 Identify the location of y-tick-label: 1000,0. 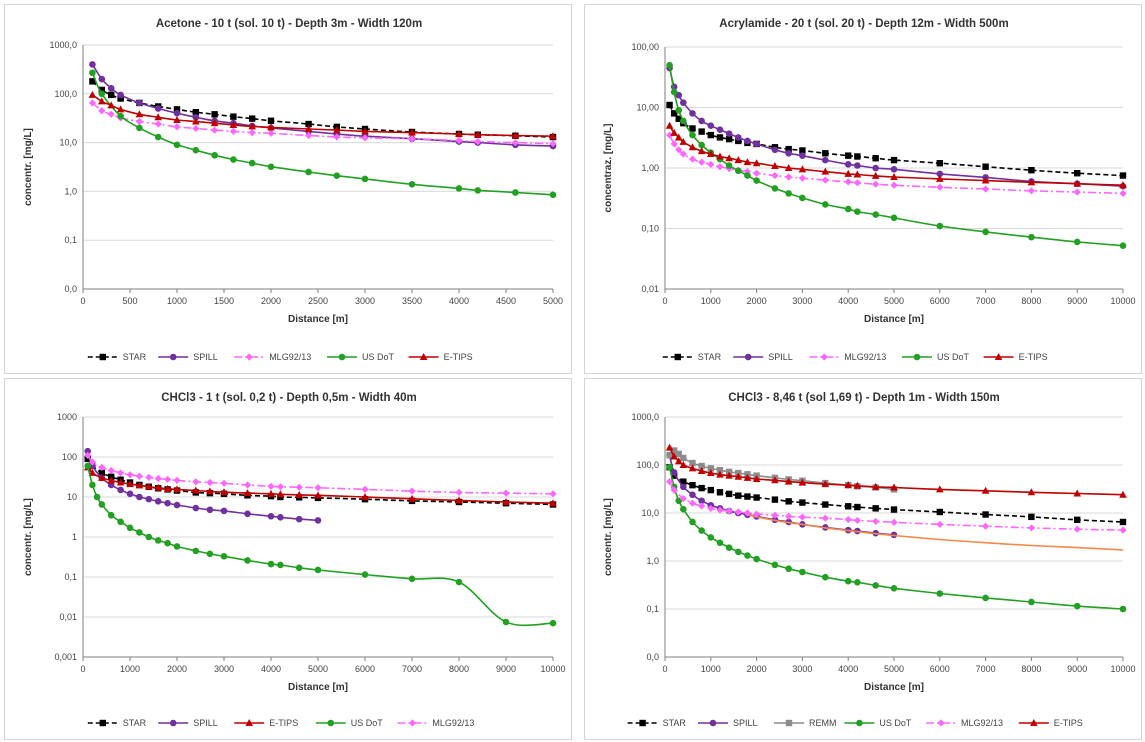
(645, 417).